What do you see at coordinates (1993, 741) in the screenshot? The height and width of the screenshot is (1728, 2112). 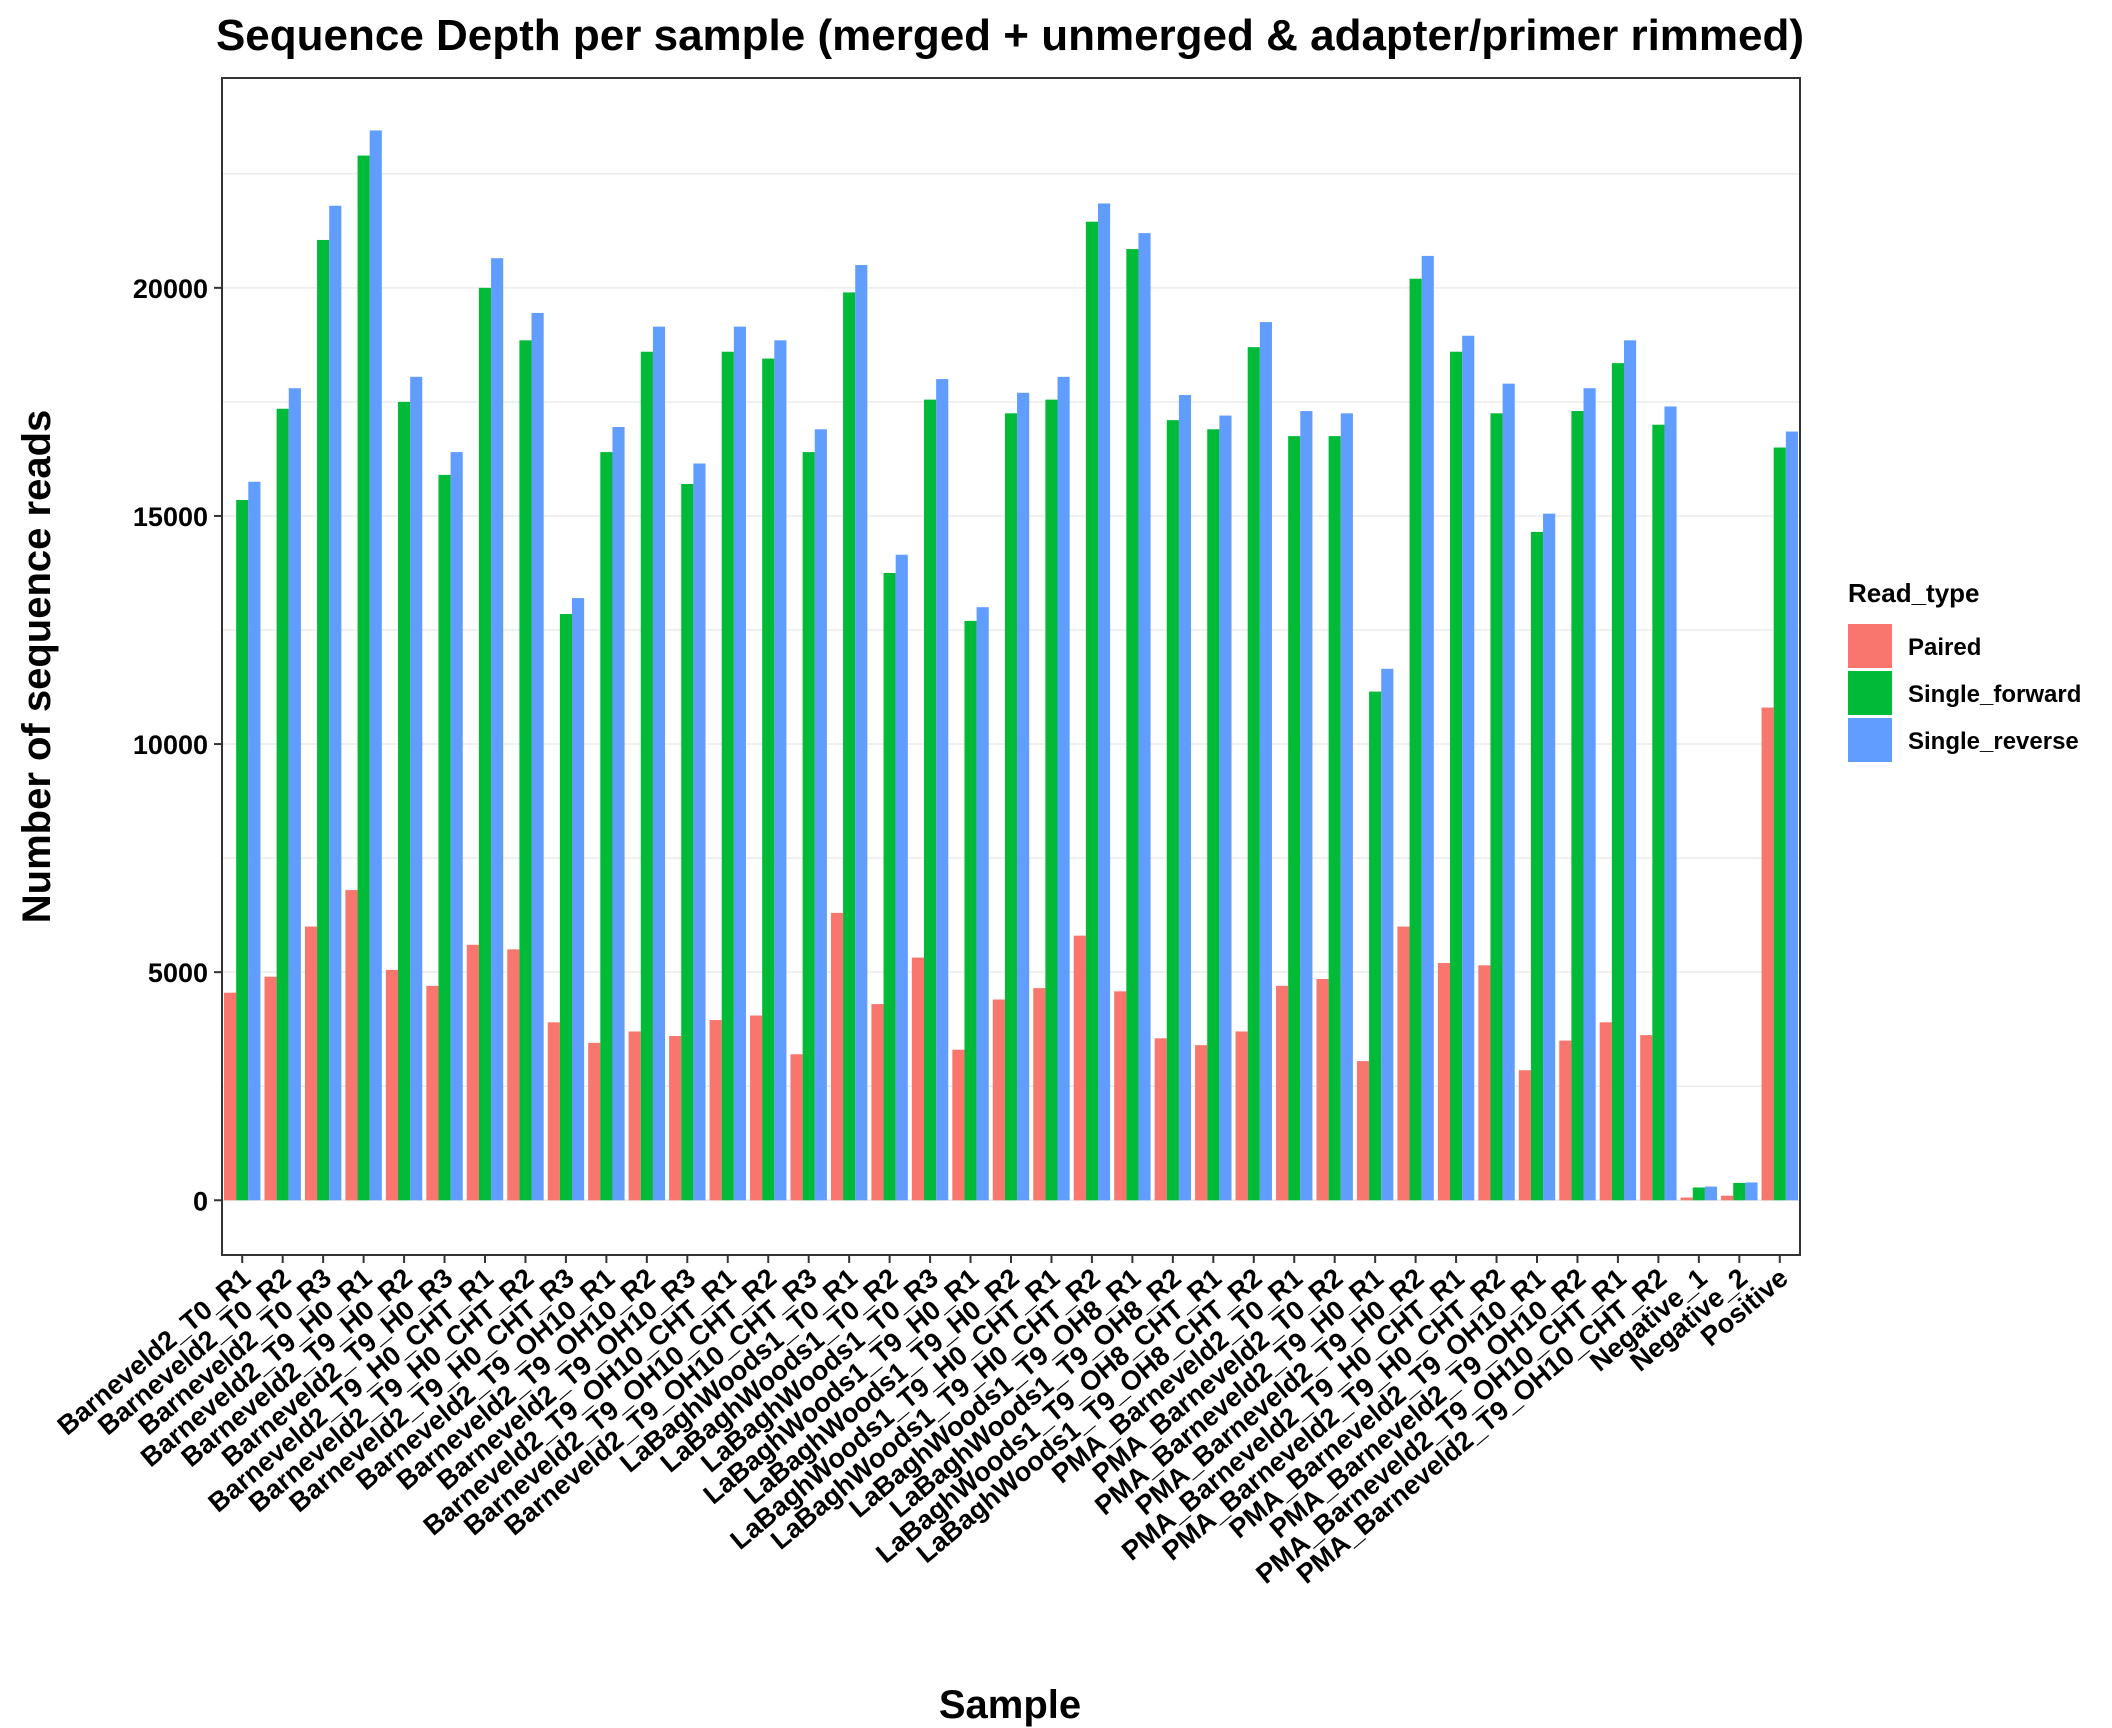 I see `legend-label: Single_reverse` at bounding box center [1993, 741].